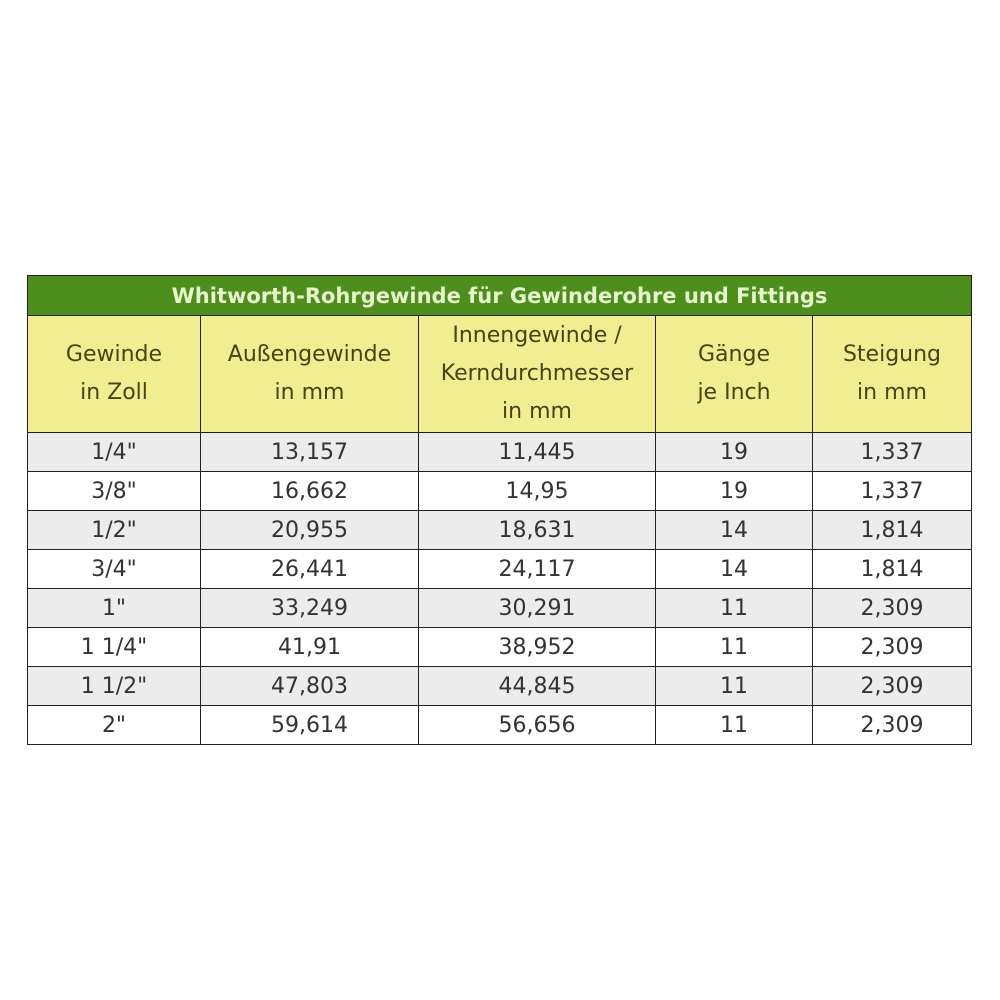 The height and width of the screenshot is (1000, 1000). I want to click on table-row: 1 1/4" 41,91 38,952 11 2,309, so click(500, 647).